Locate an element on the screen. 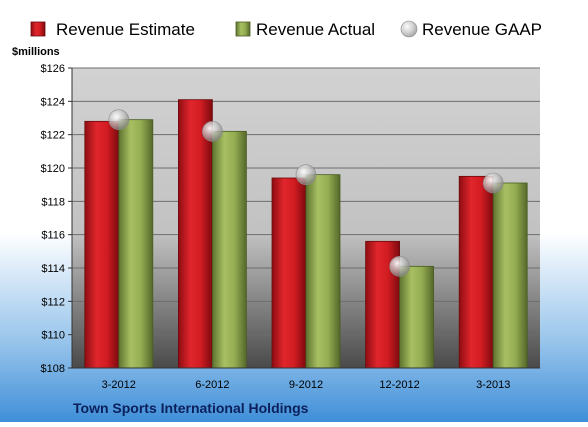 The height and width of the screenshot is (427, 588). x-tick-label: 3-2012 is located at coordinates (119, 385).